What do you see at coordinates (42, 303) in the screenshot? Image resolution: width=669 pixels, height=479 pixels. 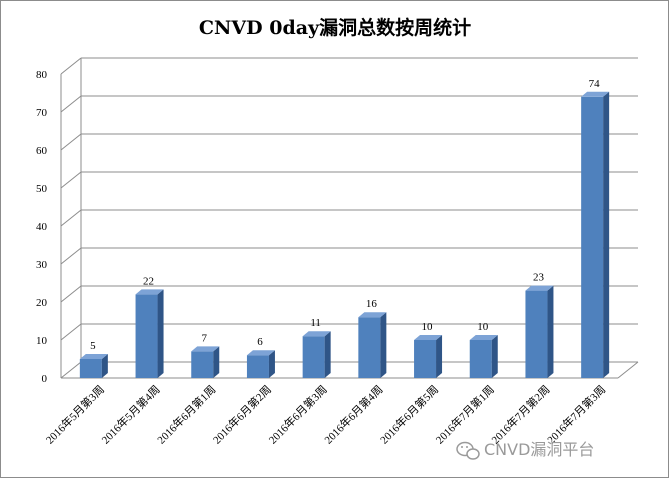 I see `y-tick-label: 20` at bounding box center [42, 303].